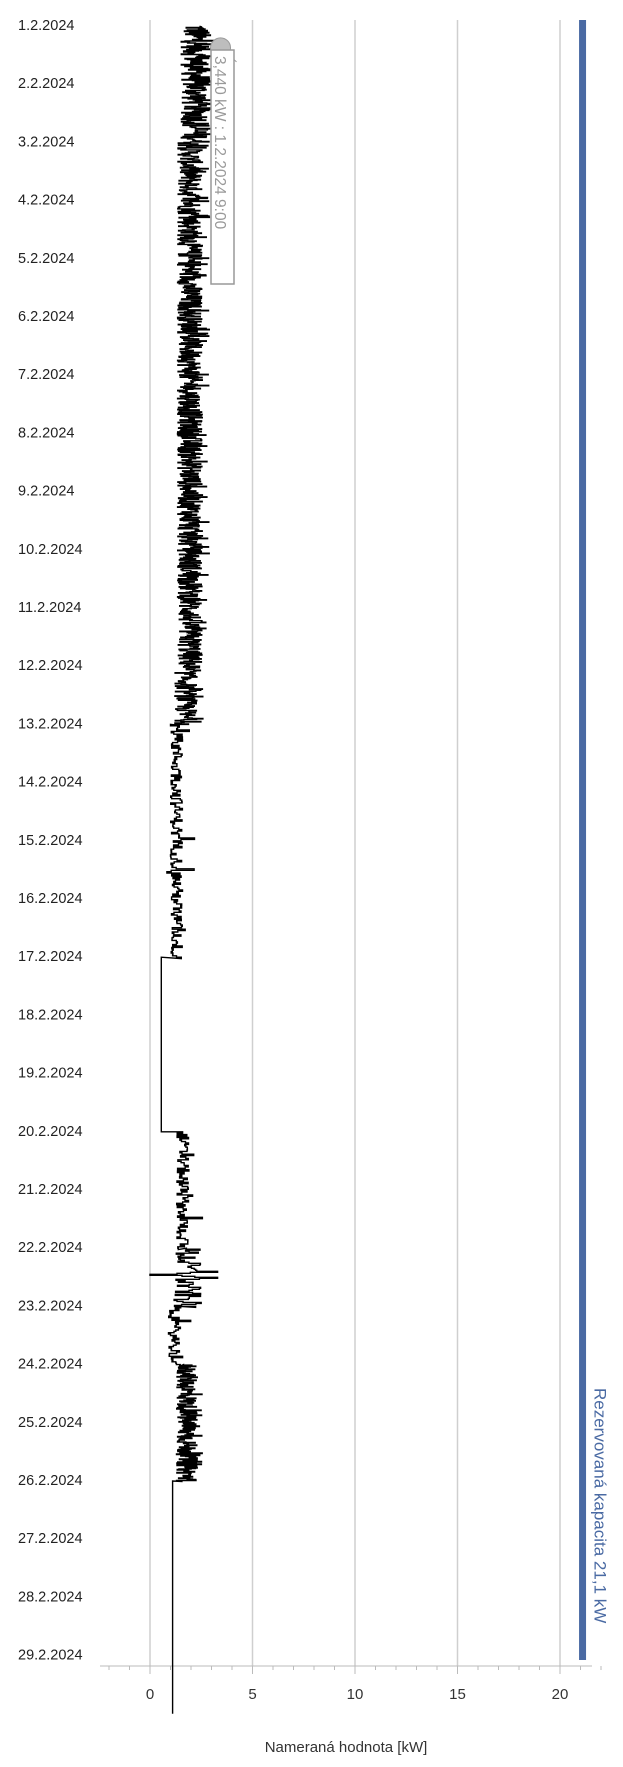  I want to click on y-tick-label: 23.2.2024, so click(50, 1306).